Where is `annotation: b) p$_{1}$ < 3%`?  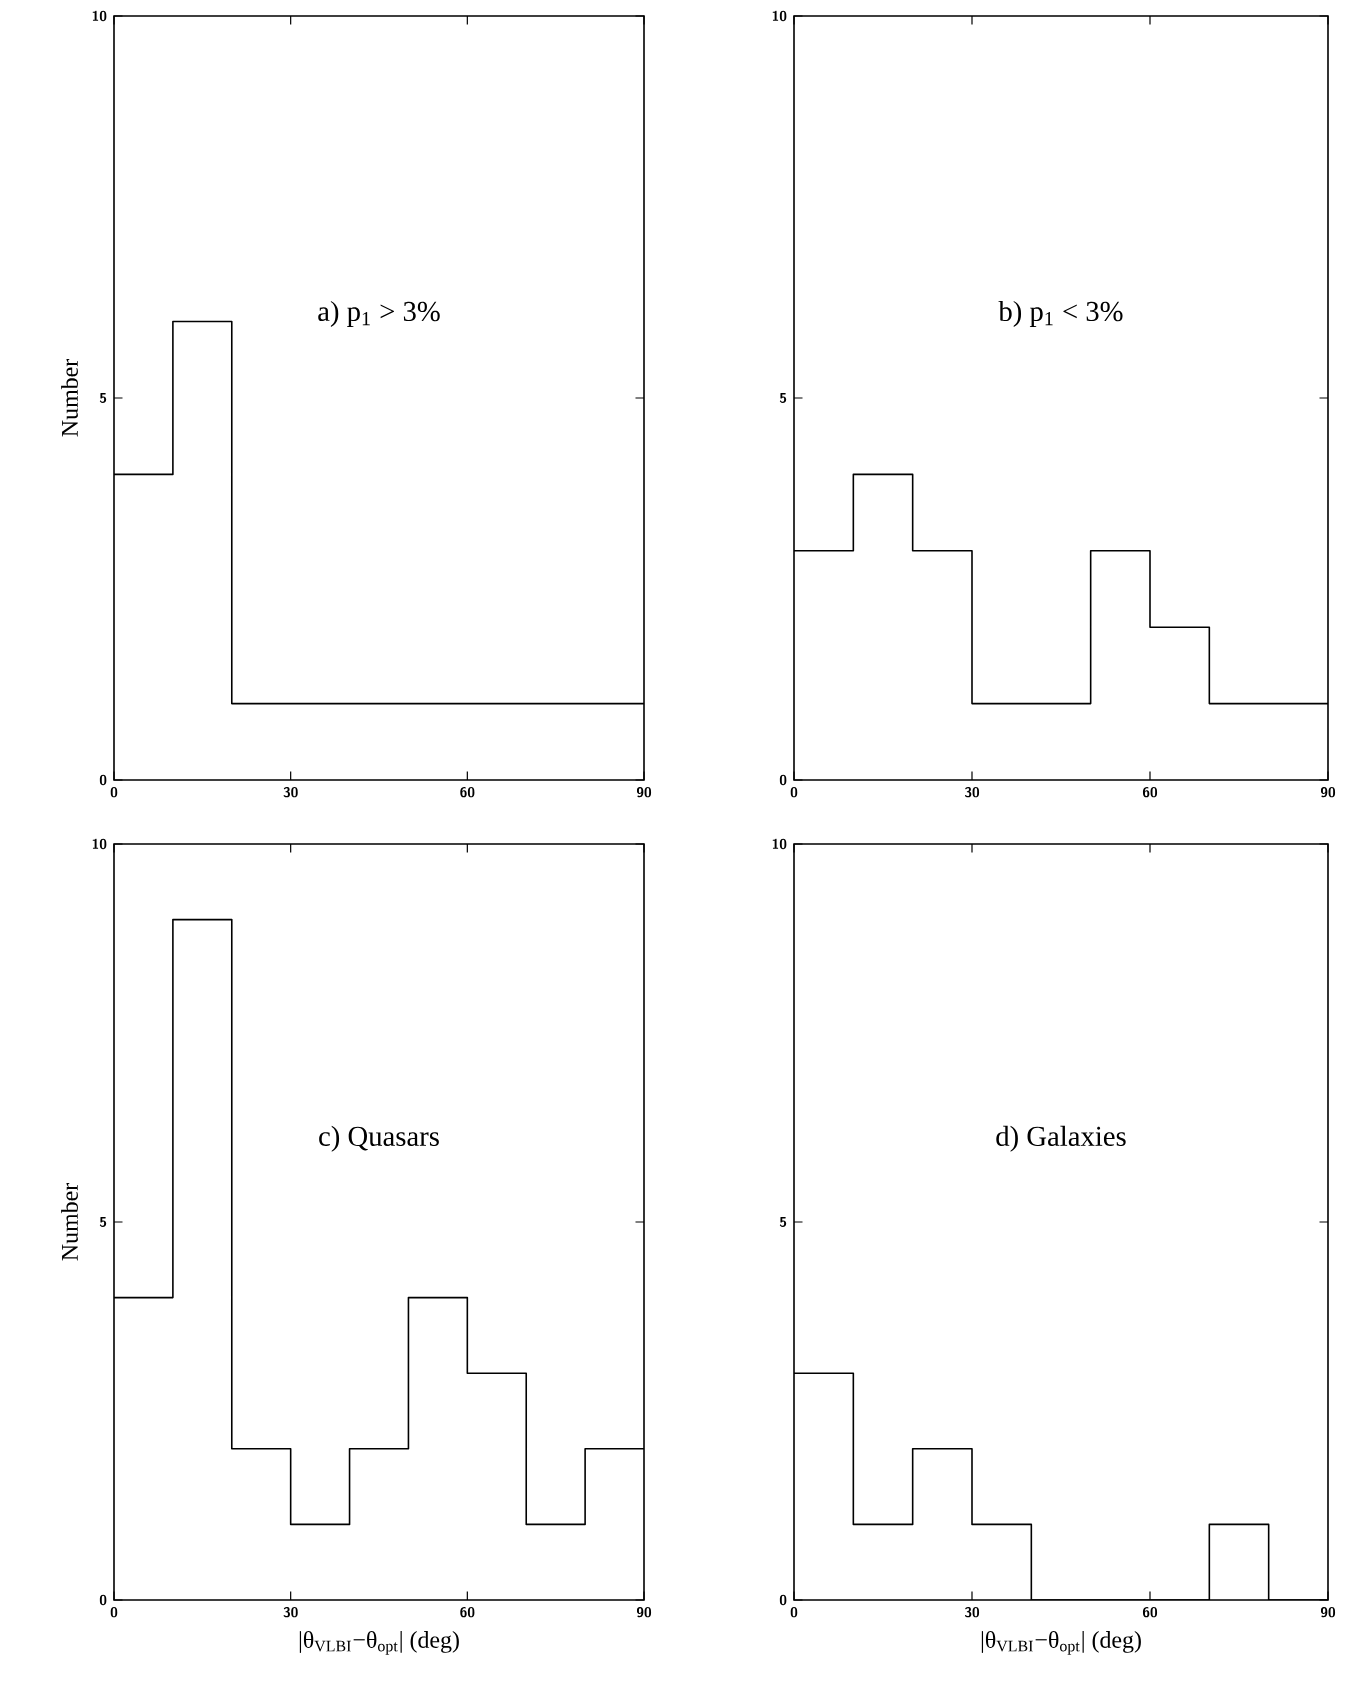 annotation: b) p$_{1}$ < 3% is located at coordinates (1060, 313).